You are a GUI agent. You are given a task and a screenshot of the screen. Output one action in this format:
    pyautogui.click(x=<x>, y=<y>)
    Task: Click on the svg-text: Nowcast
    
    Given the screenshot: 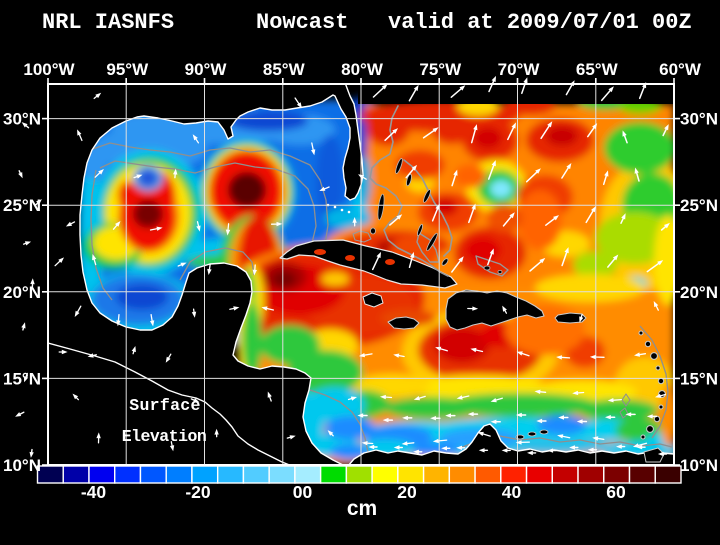 What is the action you would take?
    pyautogui.click(x=302, y=22)
    